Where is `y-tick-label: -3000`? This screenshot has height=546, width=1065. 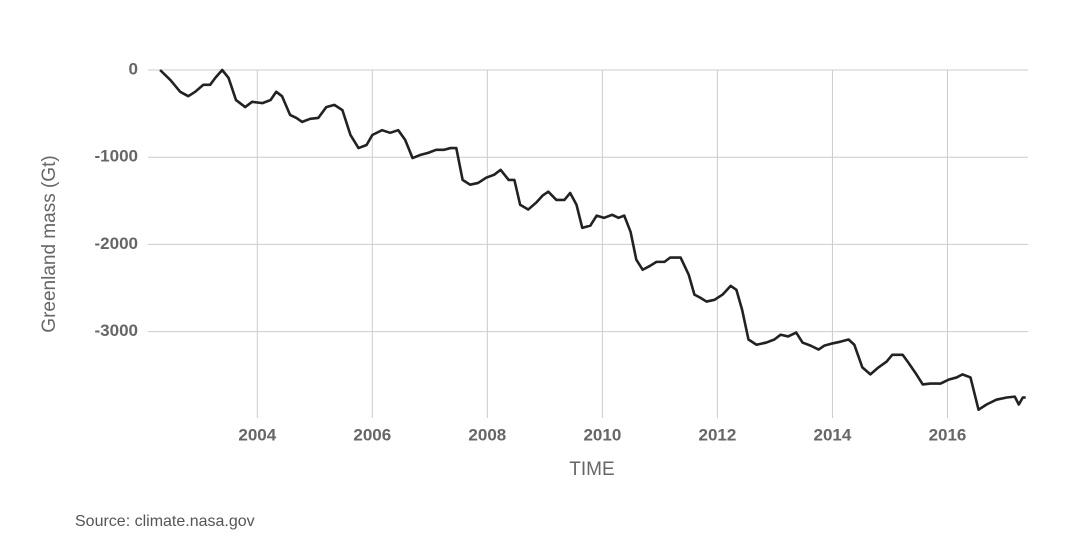 y-tick-label: -3000 is located at coordinates (116, 330).